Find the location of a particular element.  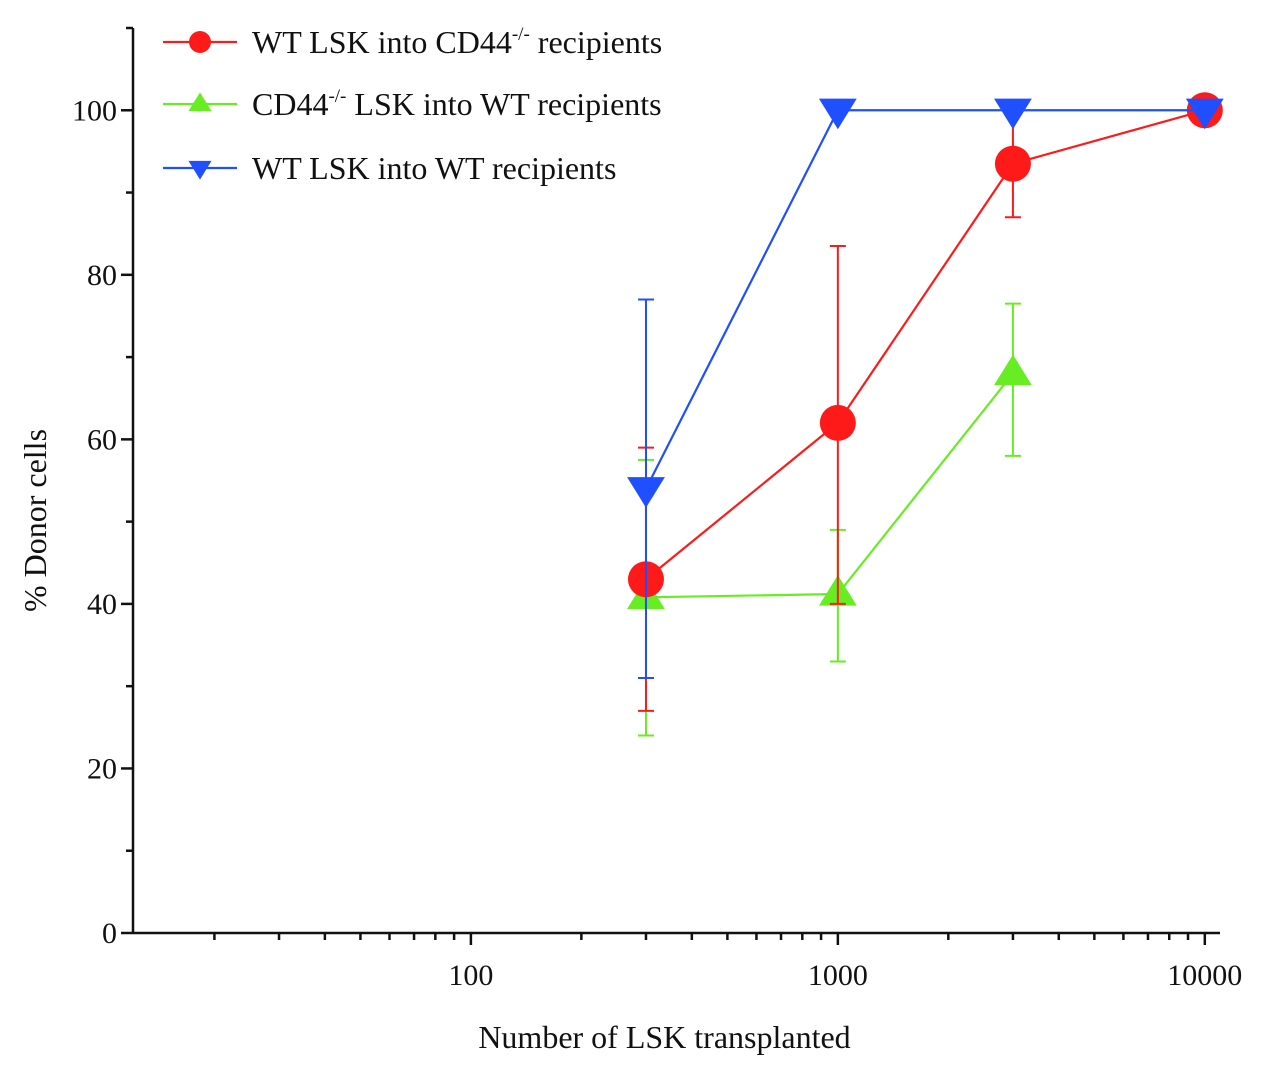

y-tick-label: 0 is located at coordinates (109, 933).